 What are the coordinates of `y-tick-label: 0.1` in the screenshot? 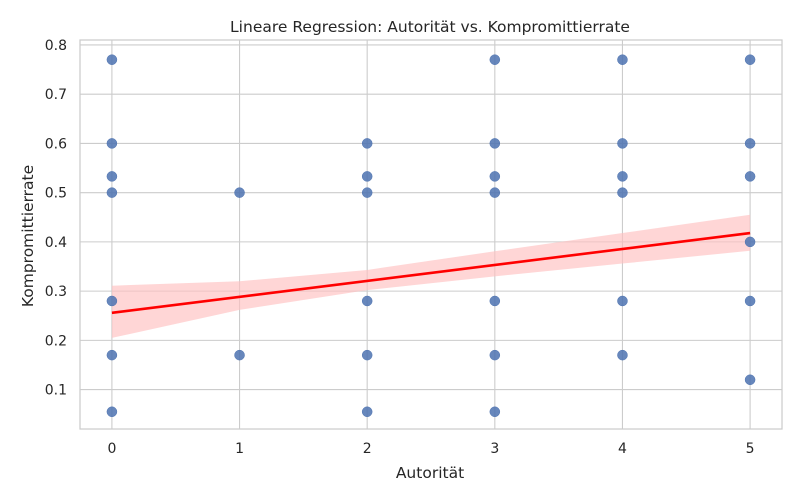 It's located at (56, 391).